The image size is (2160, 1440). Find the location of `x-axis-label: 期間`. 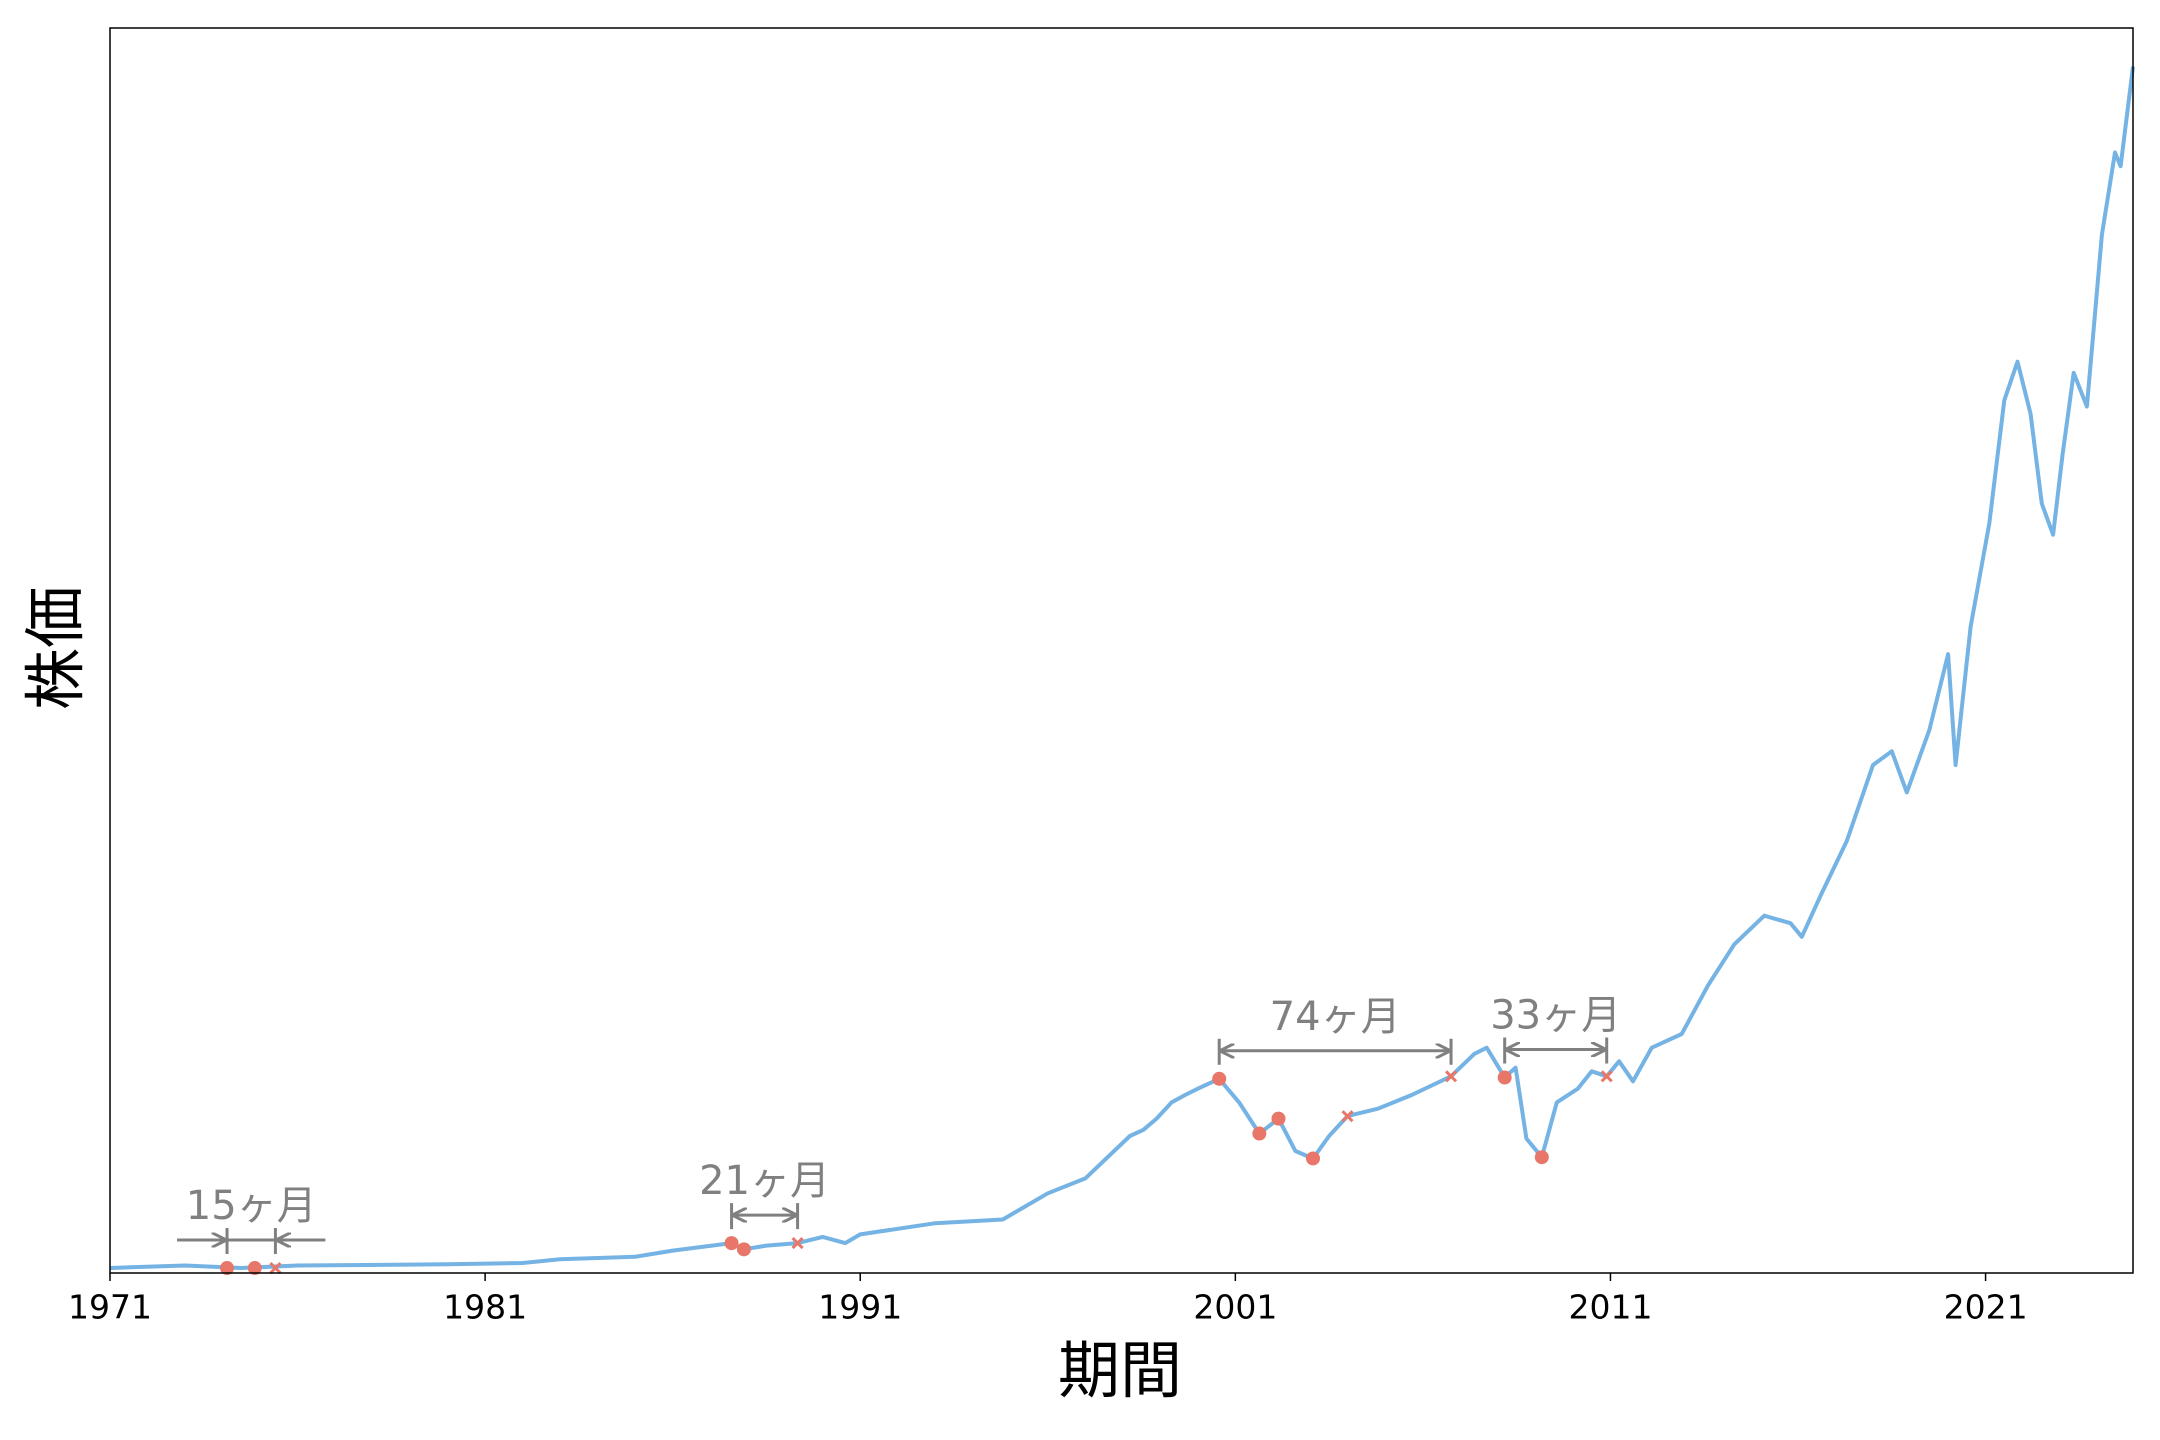

x-axis-label: 期間 is located at coordinates (1120, 1370).